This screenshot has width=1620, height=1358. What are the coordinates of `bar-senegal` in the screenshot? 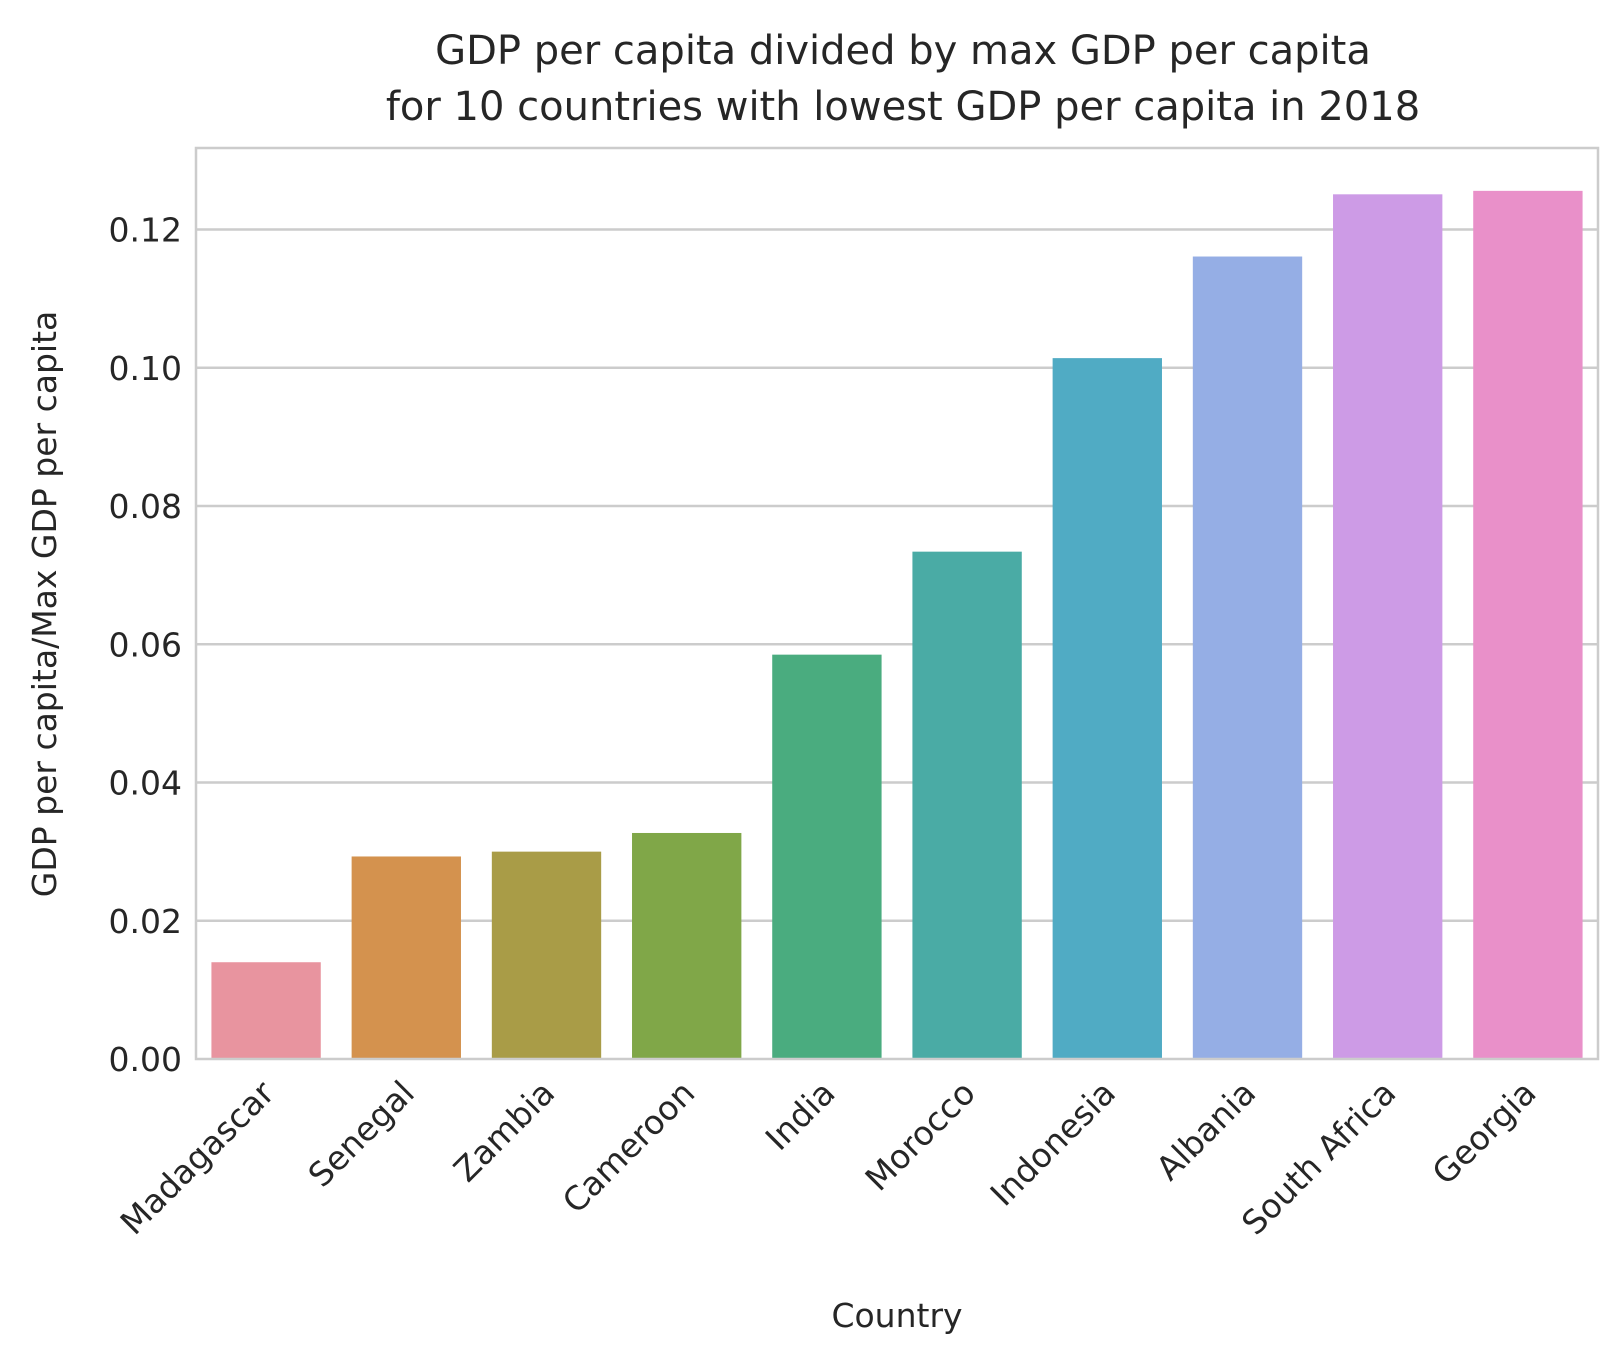 It's located at (406, 957).